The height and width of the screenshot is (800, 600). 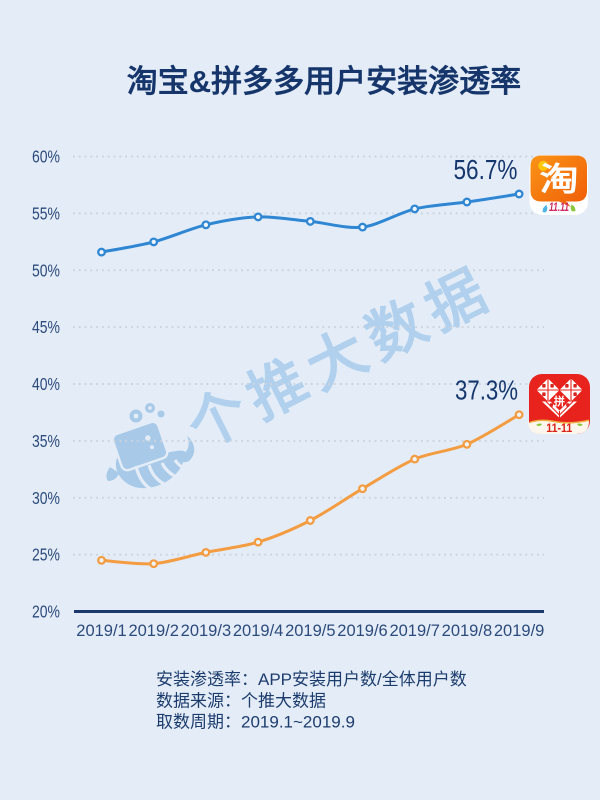 I want to click on svg-text: 56.7%, so click(x=486, y=169).